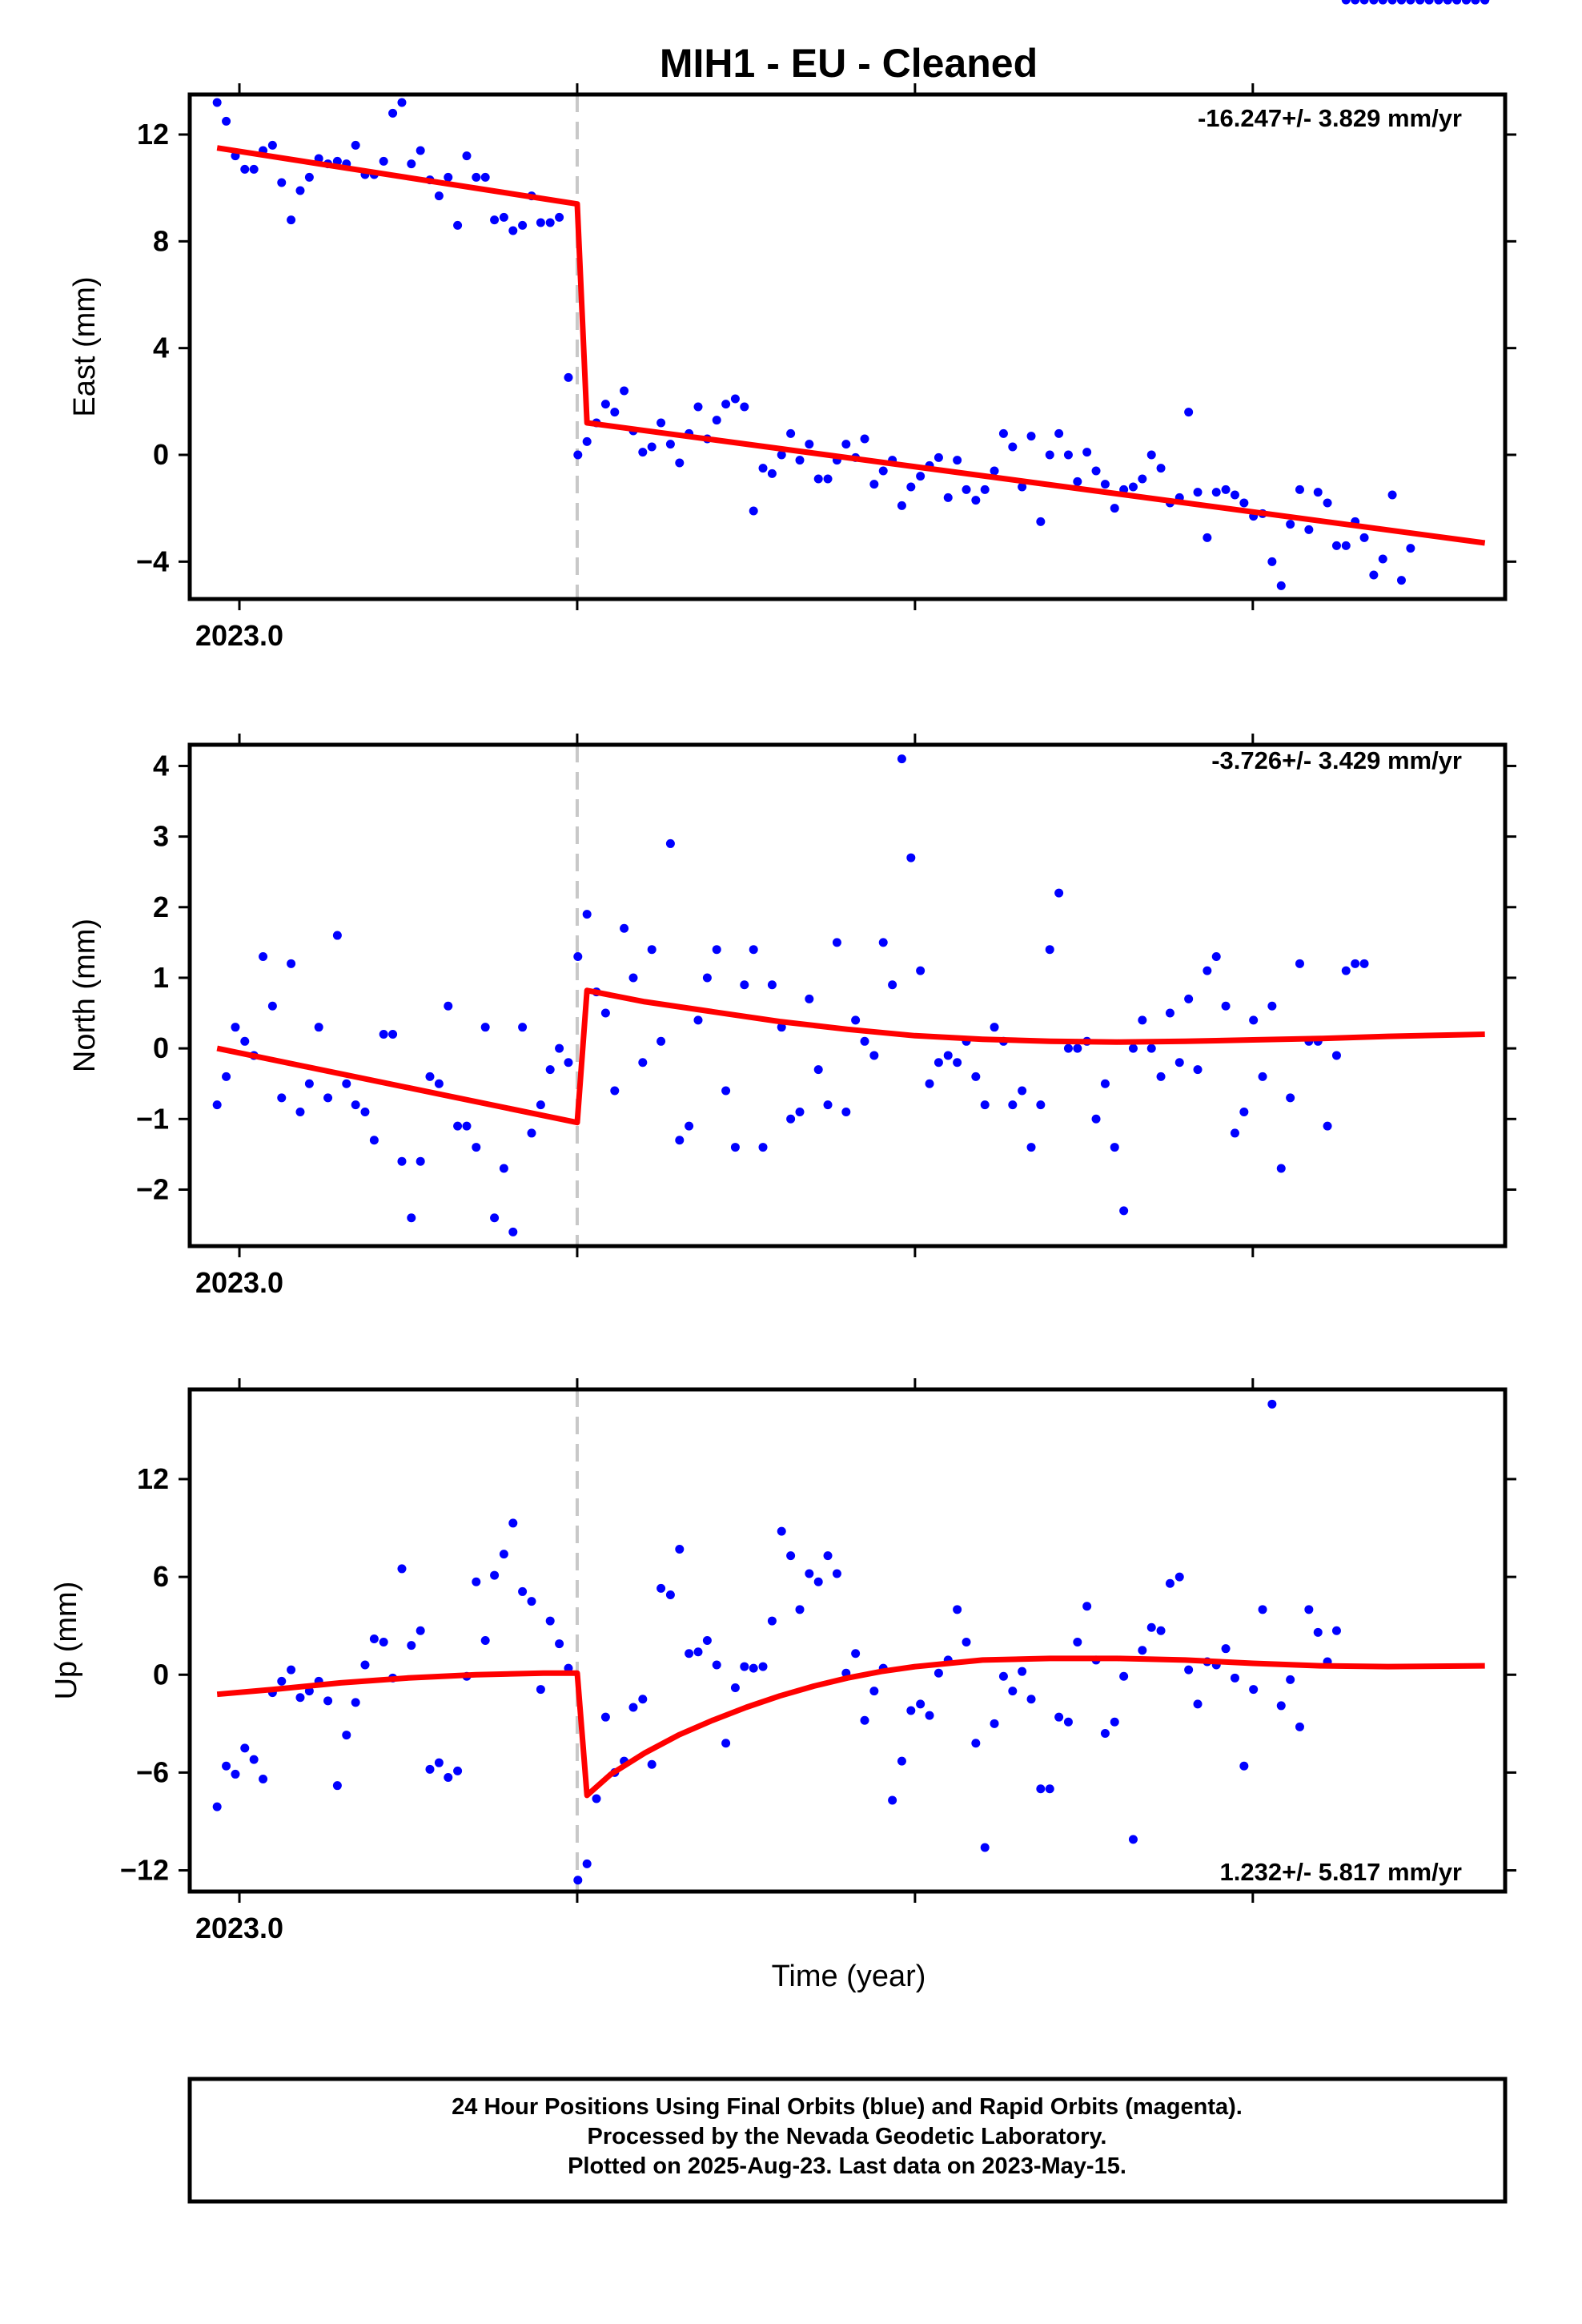  Describe the element at coordinates (850, 1727) in the screenshot. I see `model-fit-line` at that location.